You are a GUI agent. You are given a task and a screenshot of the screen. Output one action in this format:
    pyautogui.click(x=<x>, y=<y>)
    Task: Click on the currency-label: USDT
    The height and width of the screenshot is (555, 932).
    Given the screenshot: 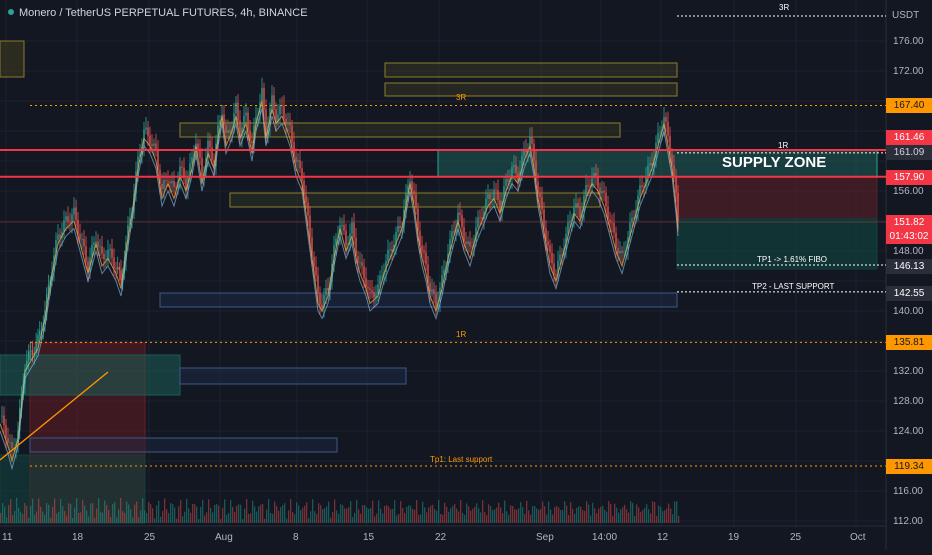 What is the action you would take?
    pyautogui.click(x=906, y=15)
    